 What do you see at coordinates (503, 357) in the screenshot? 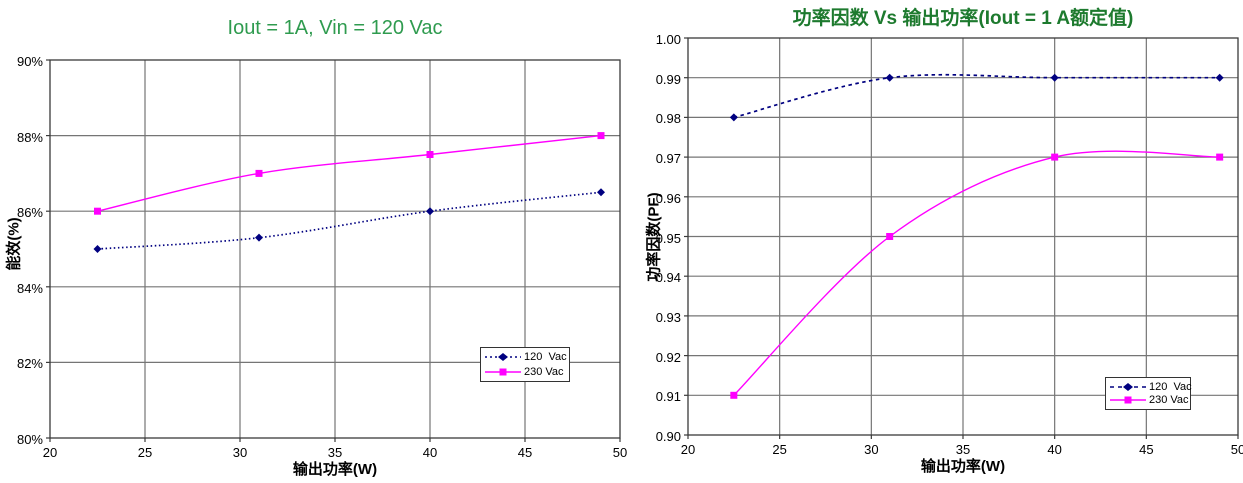
I see `dotted-diamond-line-sample` at bounding box center [503, 357].